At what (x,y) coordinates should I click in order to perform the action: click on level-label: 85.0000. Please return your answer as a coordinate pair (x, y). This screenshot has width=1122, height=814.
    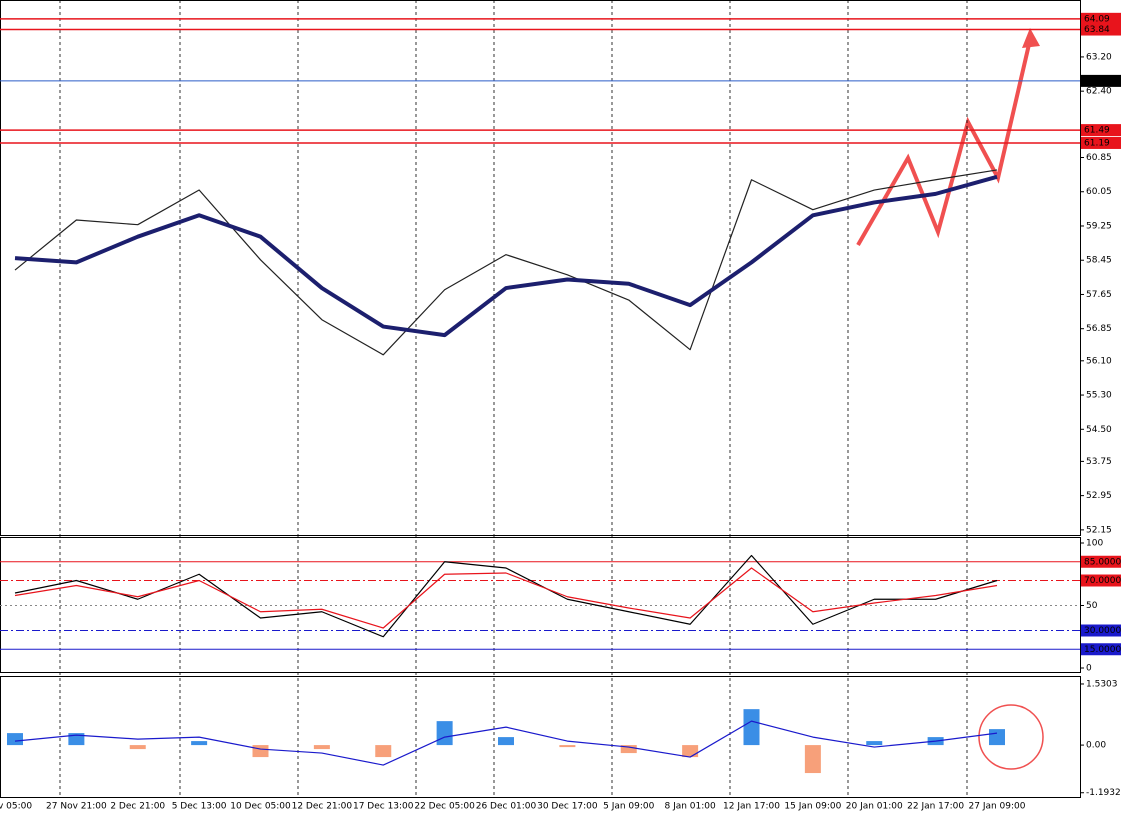
    Looking at the image, I should click on (1102, 562).